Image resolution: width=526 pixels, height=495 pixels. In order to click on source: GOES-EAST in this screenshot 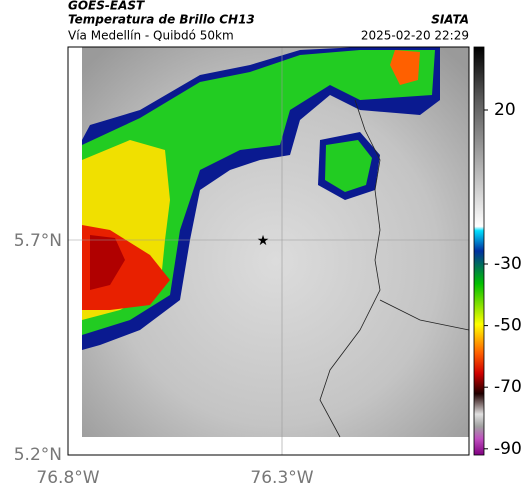, I will do `click(106, 6)`.